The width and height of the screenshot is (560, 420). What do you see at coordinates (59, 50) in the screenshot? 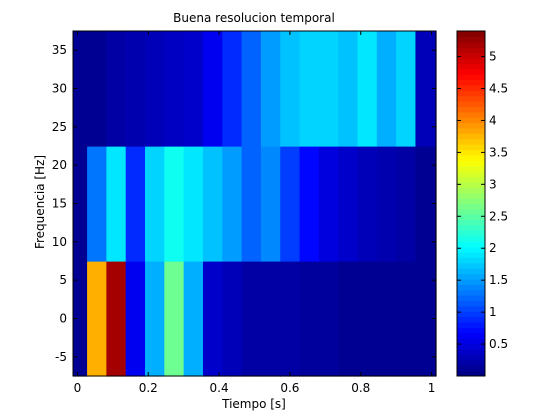
I see `y-tick-label: 35` at bounding box center [59, 50].